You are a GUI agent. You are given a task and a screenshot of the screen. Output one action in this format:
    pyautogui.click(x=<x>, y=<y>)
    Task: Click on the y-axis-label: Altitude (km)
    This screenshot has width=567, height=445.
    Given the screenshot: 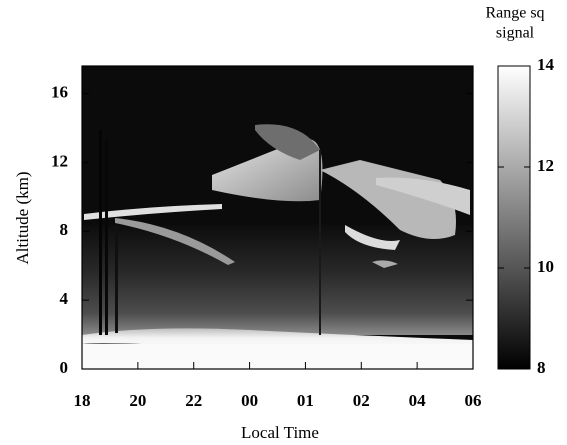 What is the action you would take?
    pyautogui.click(x=22, y=217)
    